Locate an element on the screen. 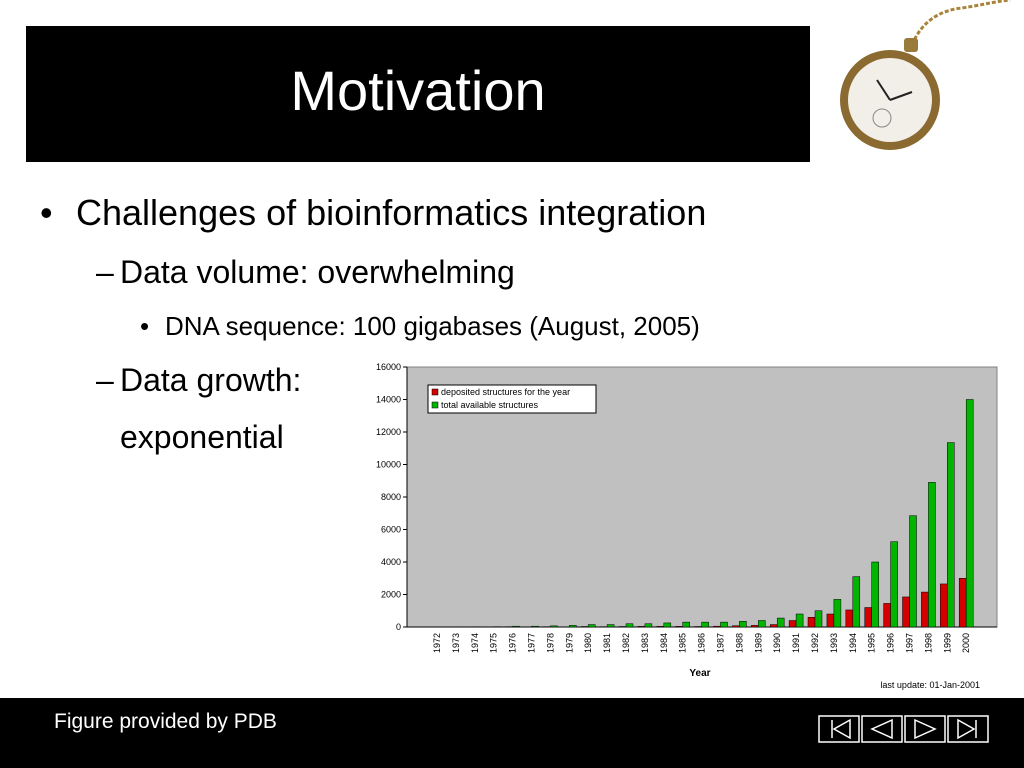  x-tick-label: 1988 is located at coordinates (739, 643).